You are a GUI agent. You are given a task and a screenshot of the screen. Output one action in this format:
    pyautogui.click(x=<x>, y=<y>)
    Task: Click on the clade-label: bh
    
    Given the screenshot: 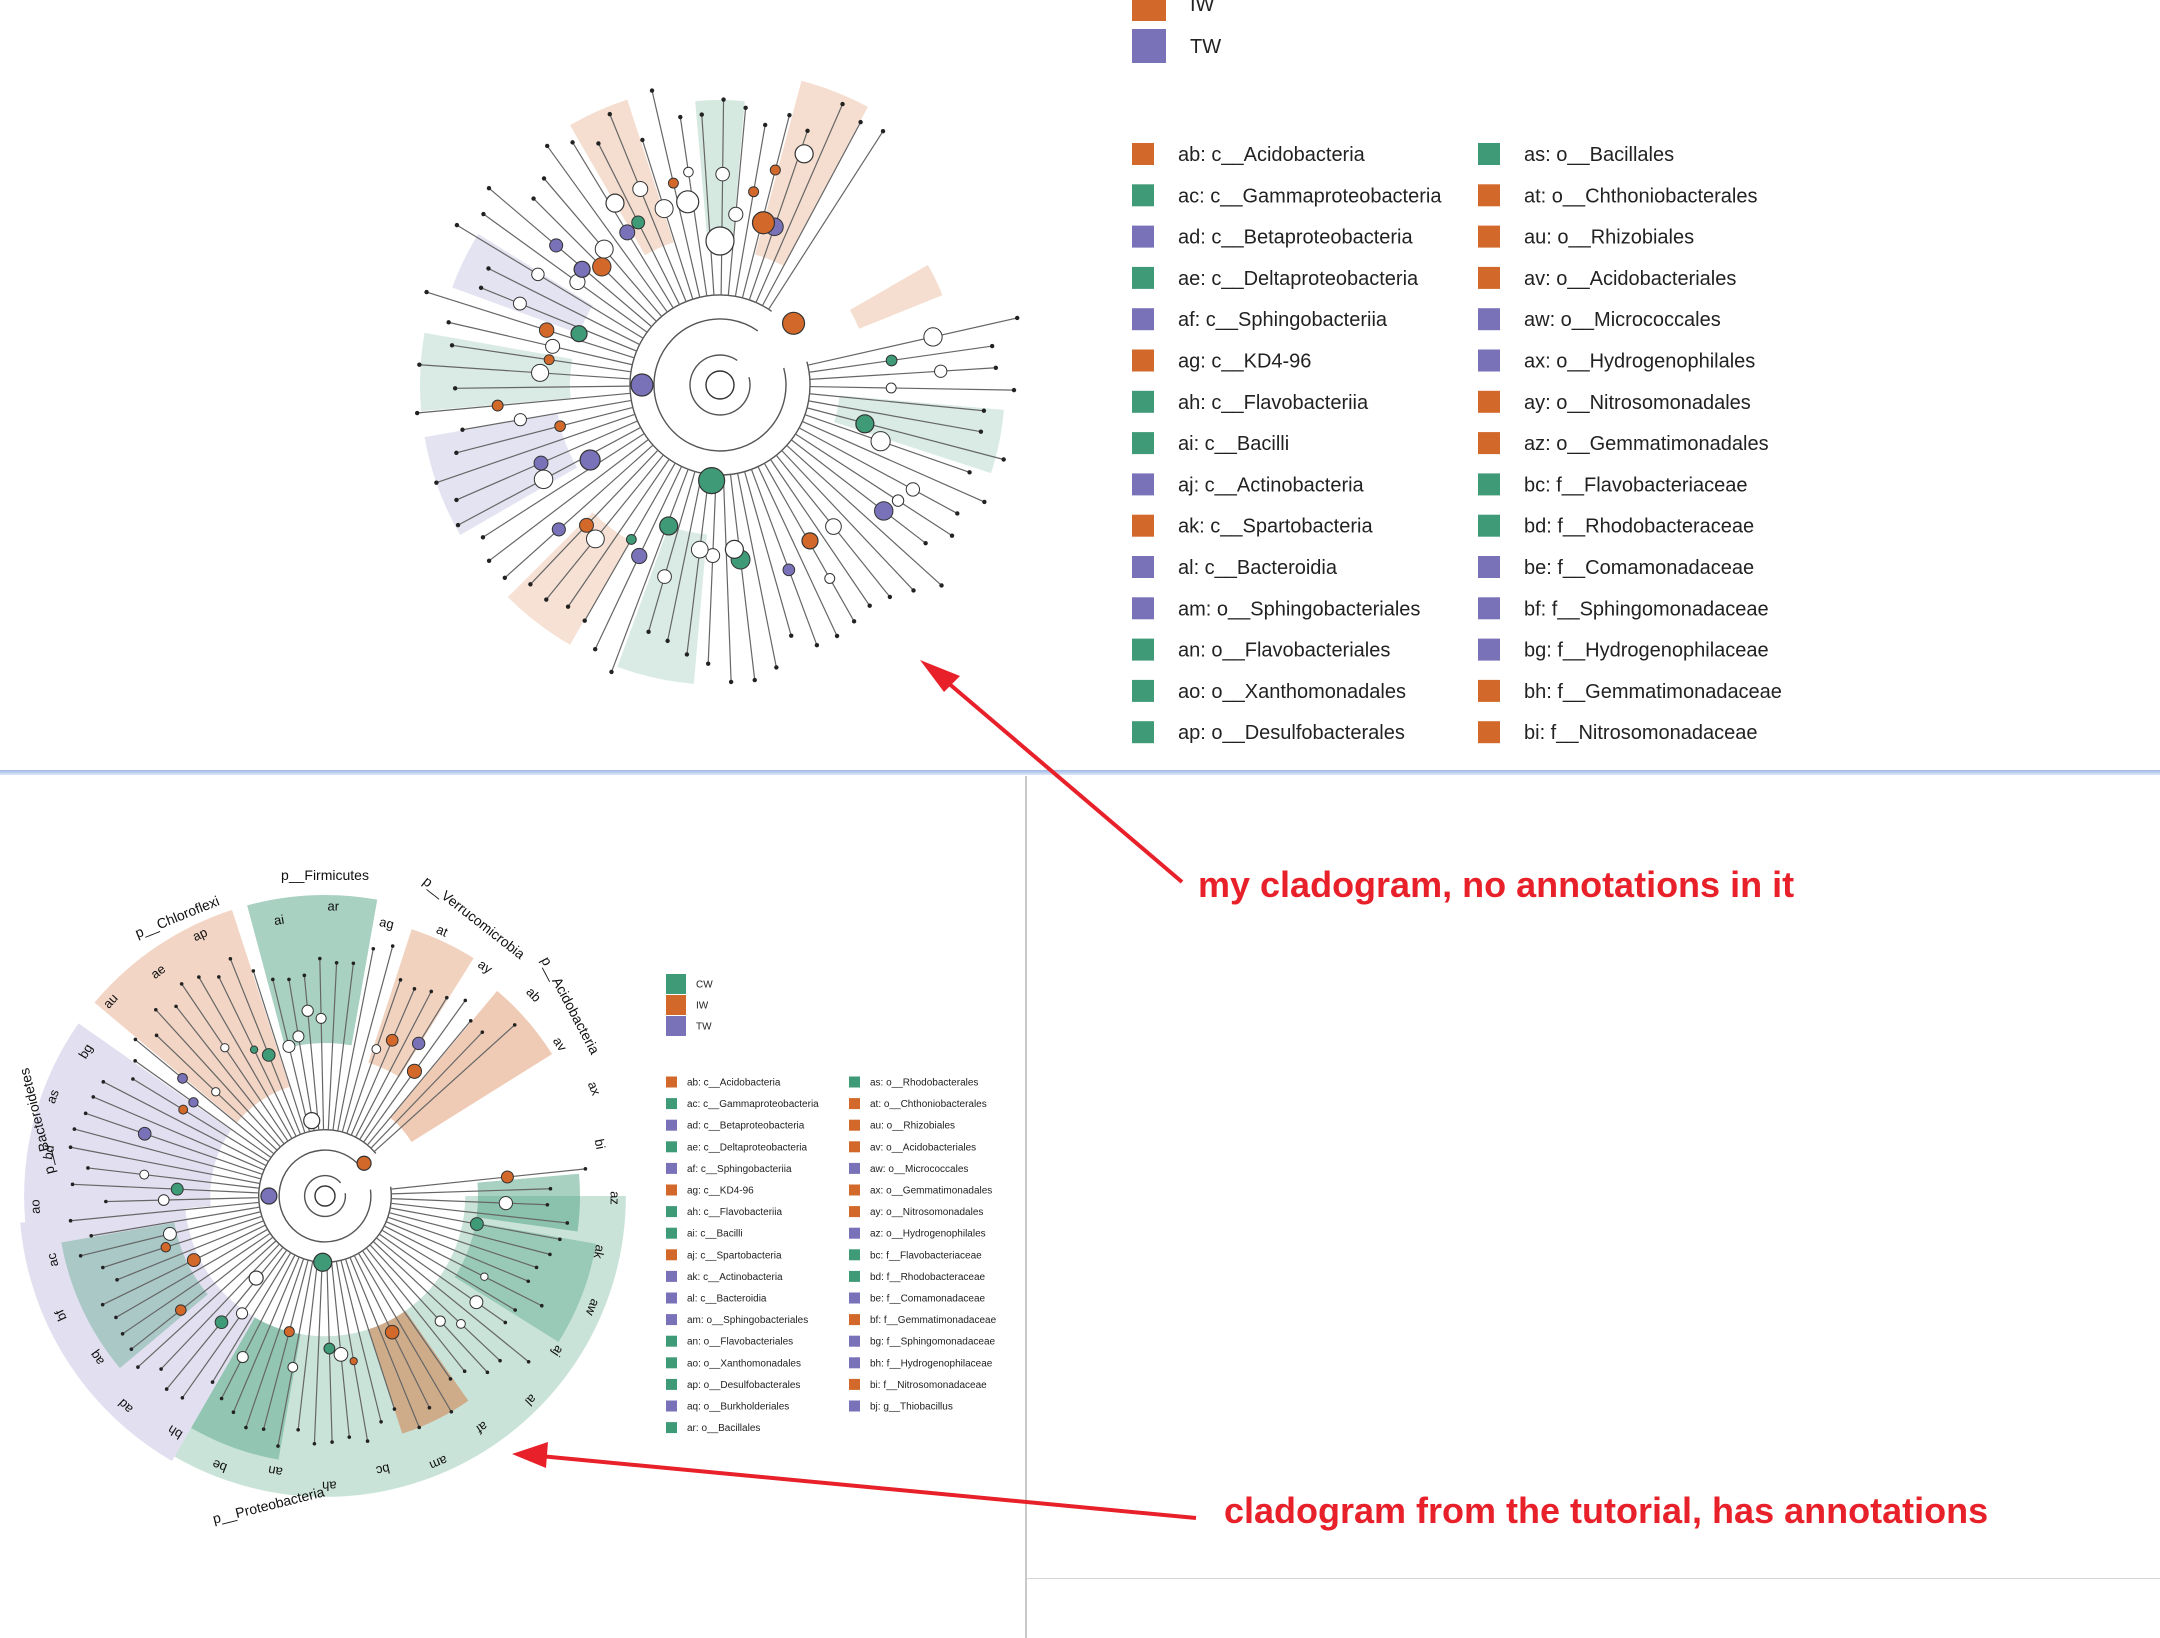 What is the action you would take?
    pyautogui.click(x=175, y=1432)
    